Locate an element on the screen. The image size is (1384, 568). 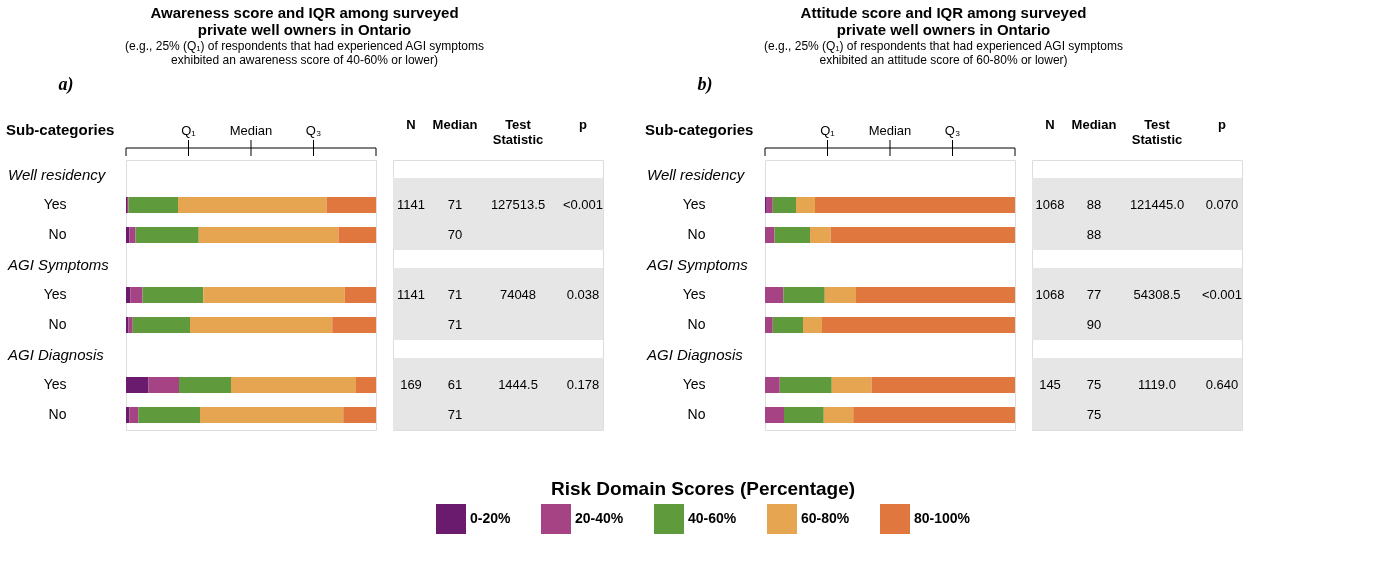
text: 54308.5 is located at coordinates (1157, 294).